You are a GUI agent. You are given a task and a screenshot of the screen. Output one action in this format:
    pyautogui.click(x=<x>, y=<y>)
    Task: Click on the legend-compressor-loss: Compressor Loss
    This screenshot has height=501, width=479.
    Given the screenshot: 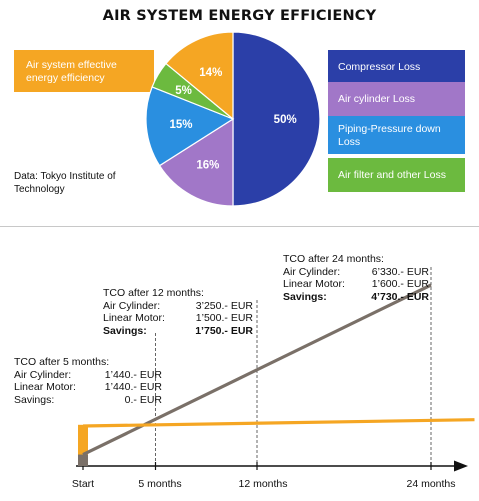 What is the action you would take?
    pyautogui.click(x=396, y=67)
    